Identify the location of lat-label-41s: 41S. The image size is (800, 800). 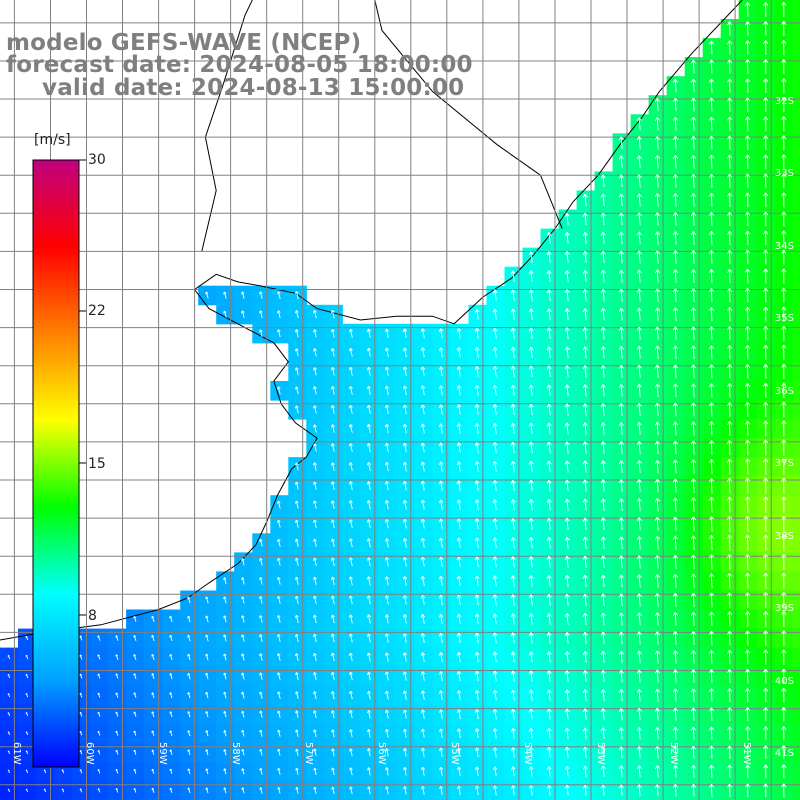
(784, 753).